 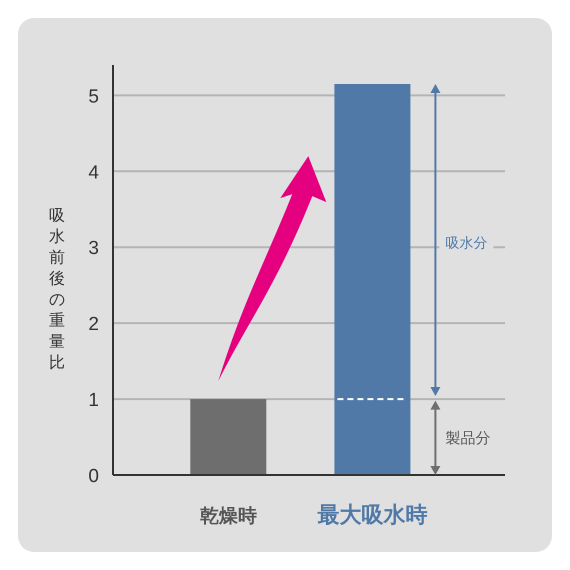 What do you see at coordinates (93, 401) in the screenshot?
I see `y-tick-label: 1` at bounding box center [93, 401].